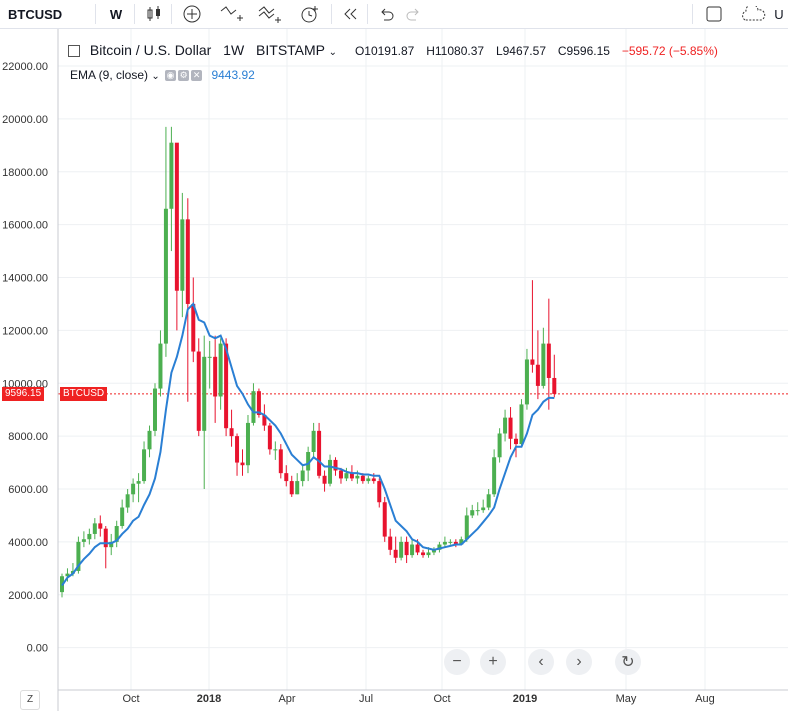 The height and width of the screenshot is (716, 788). What do you see at coordinates (455, 51) in the screenshot?
I see `ohlc-high: H11080.37` at bounding box center [455, 51].